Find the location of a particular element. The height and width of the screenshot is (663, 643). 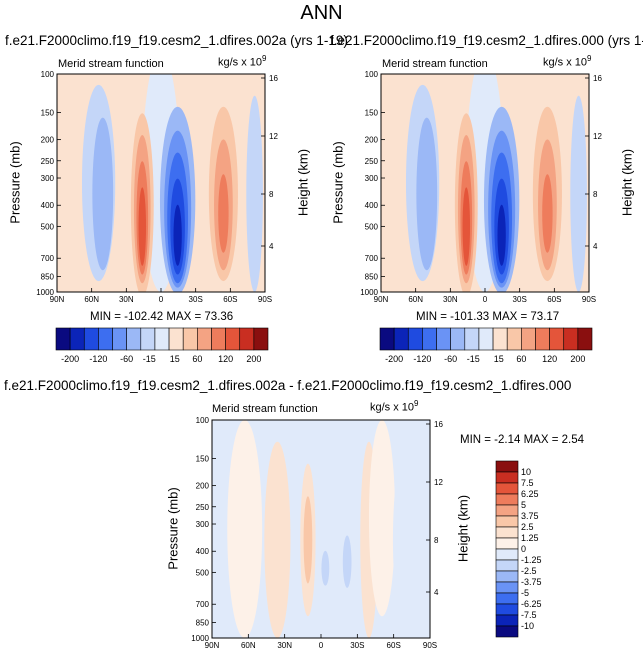

panel-2-ylabel: Pressure (mb) is located at coordinates (338, 182).